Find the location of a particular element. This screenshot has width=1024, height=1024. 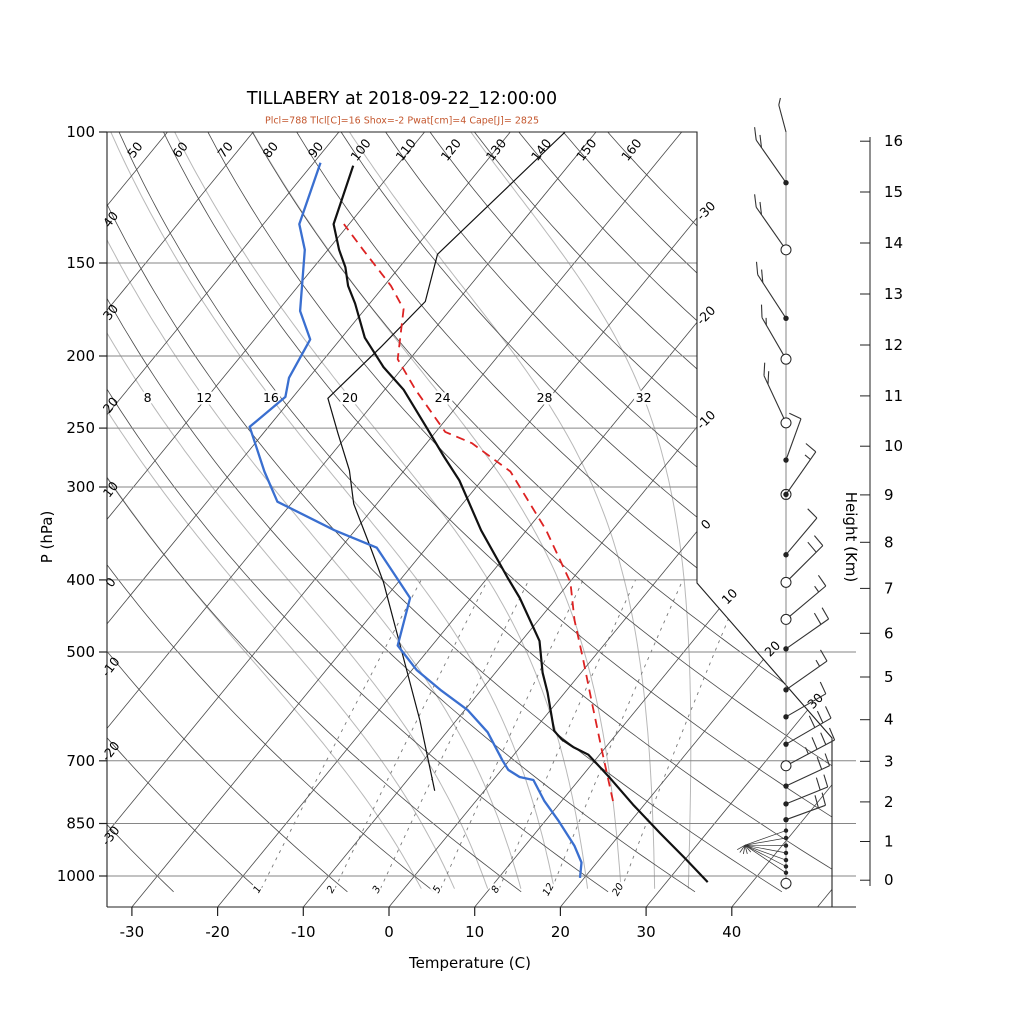

svg-text: 160 is located at coordinates (631, 150).